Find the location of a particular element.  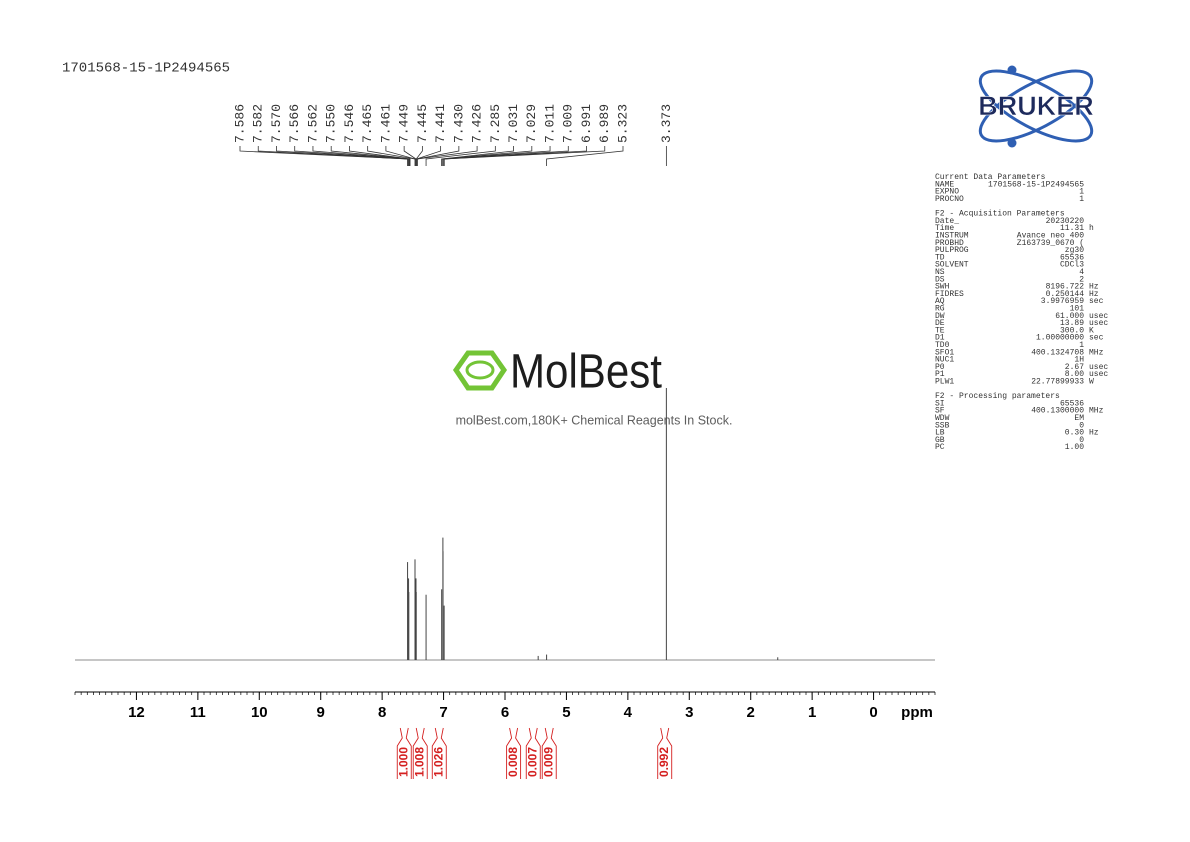

peak-label: 7.441 is located at coordinates (440, 123).